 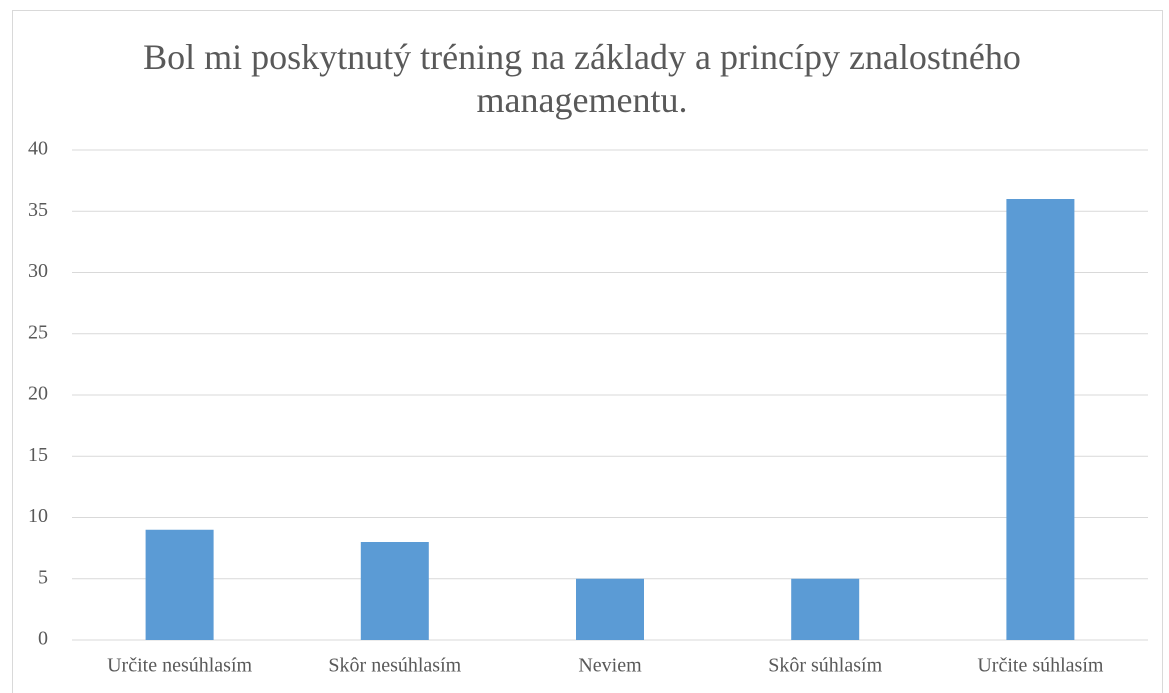 What do you see at coordinates (38, 332) in the screenshot?
I see `y-tick-label: 25` at bounding box center [38, 332].